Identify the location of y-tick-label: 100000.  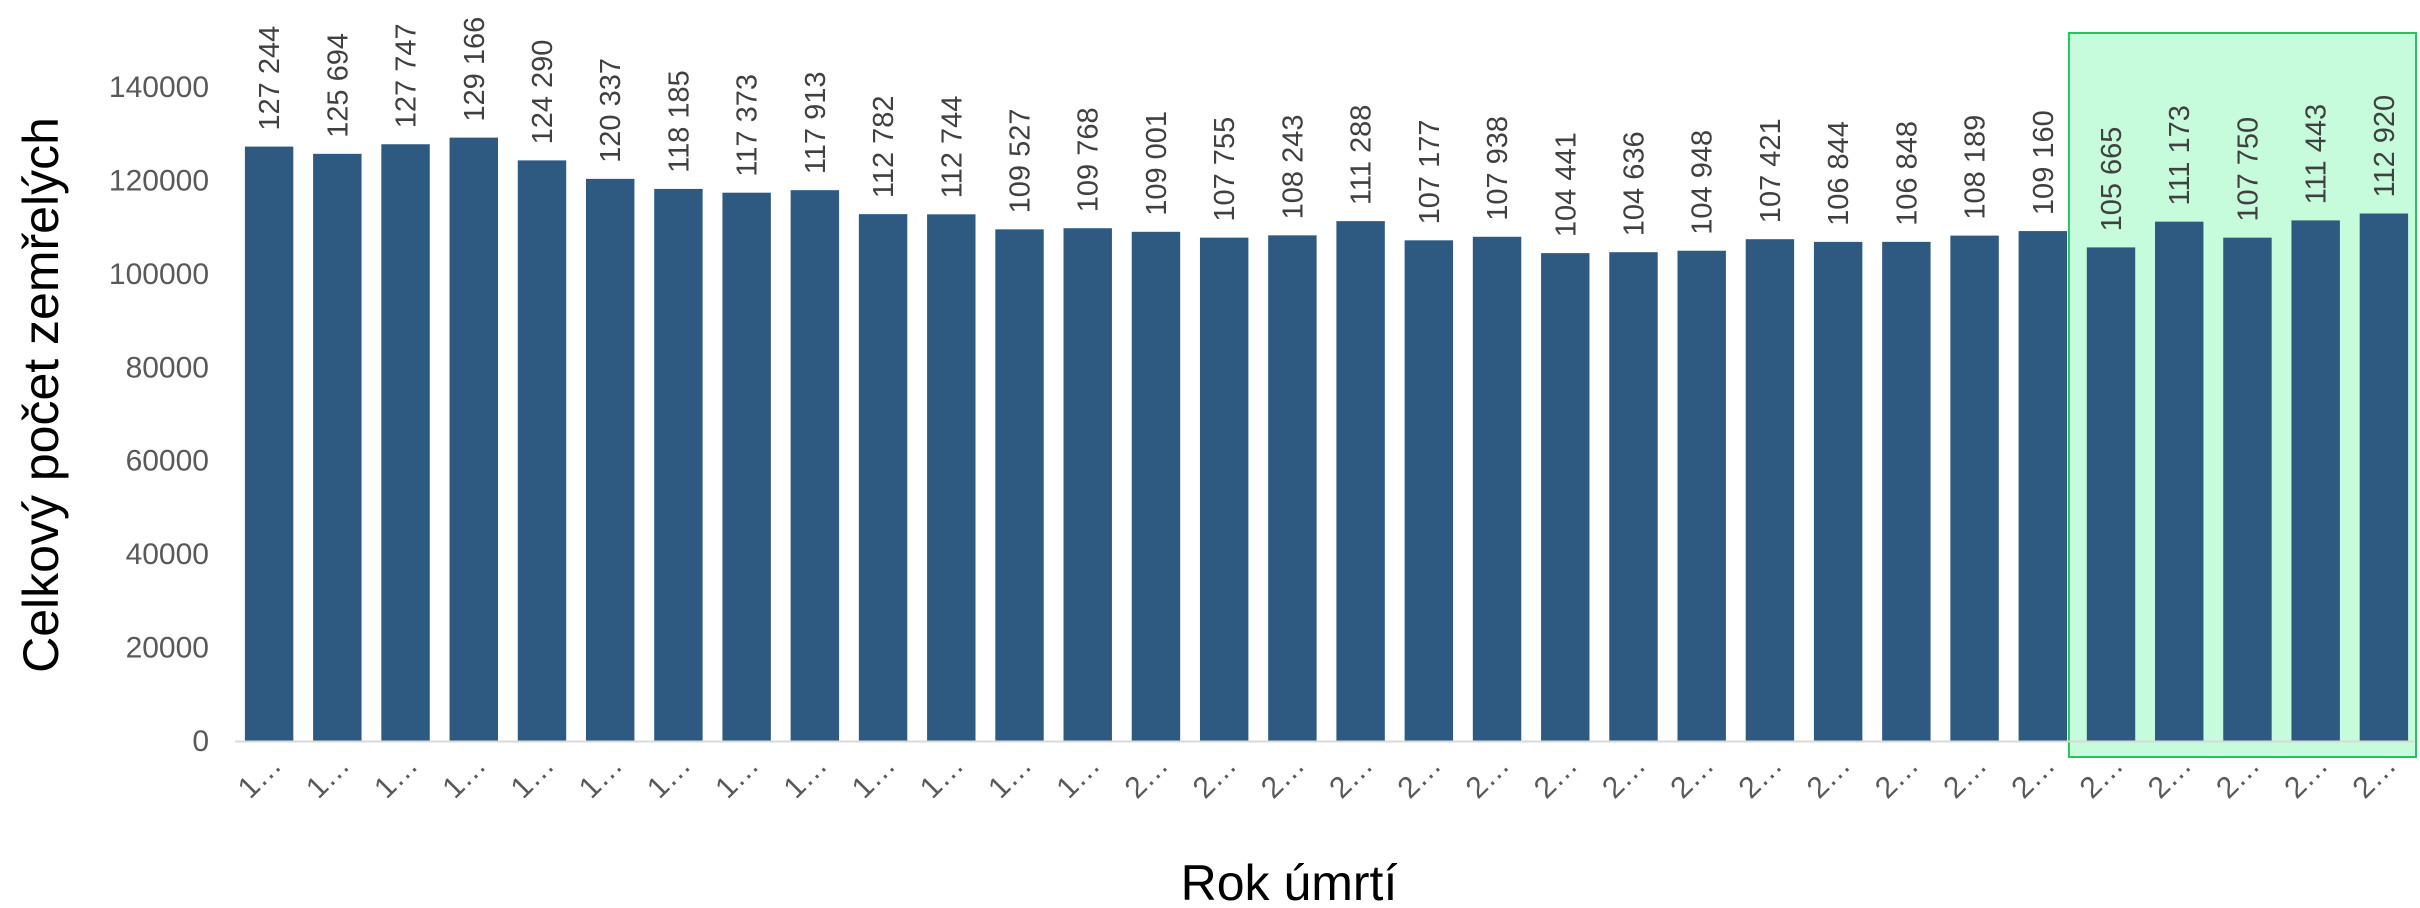
(159, 274).